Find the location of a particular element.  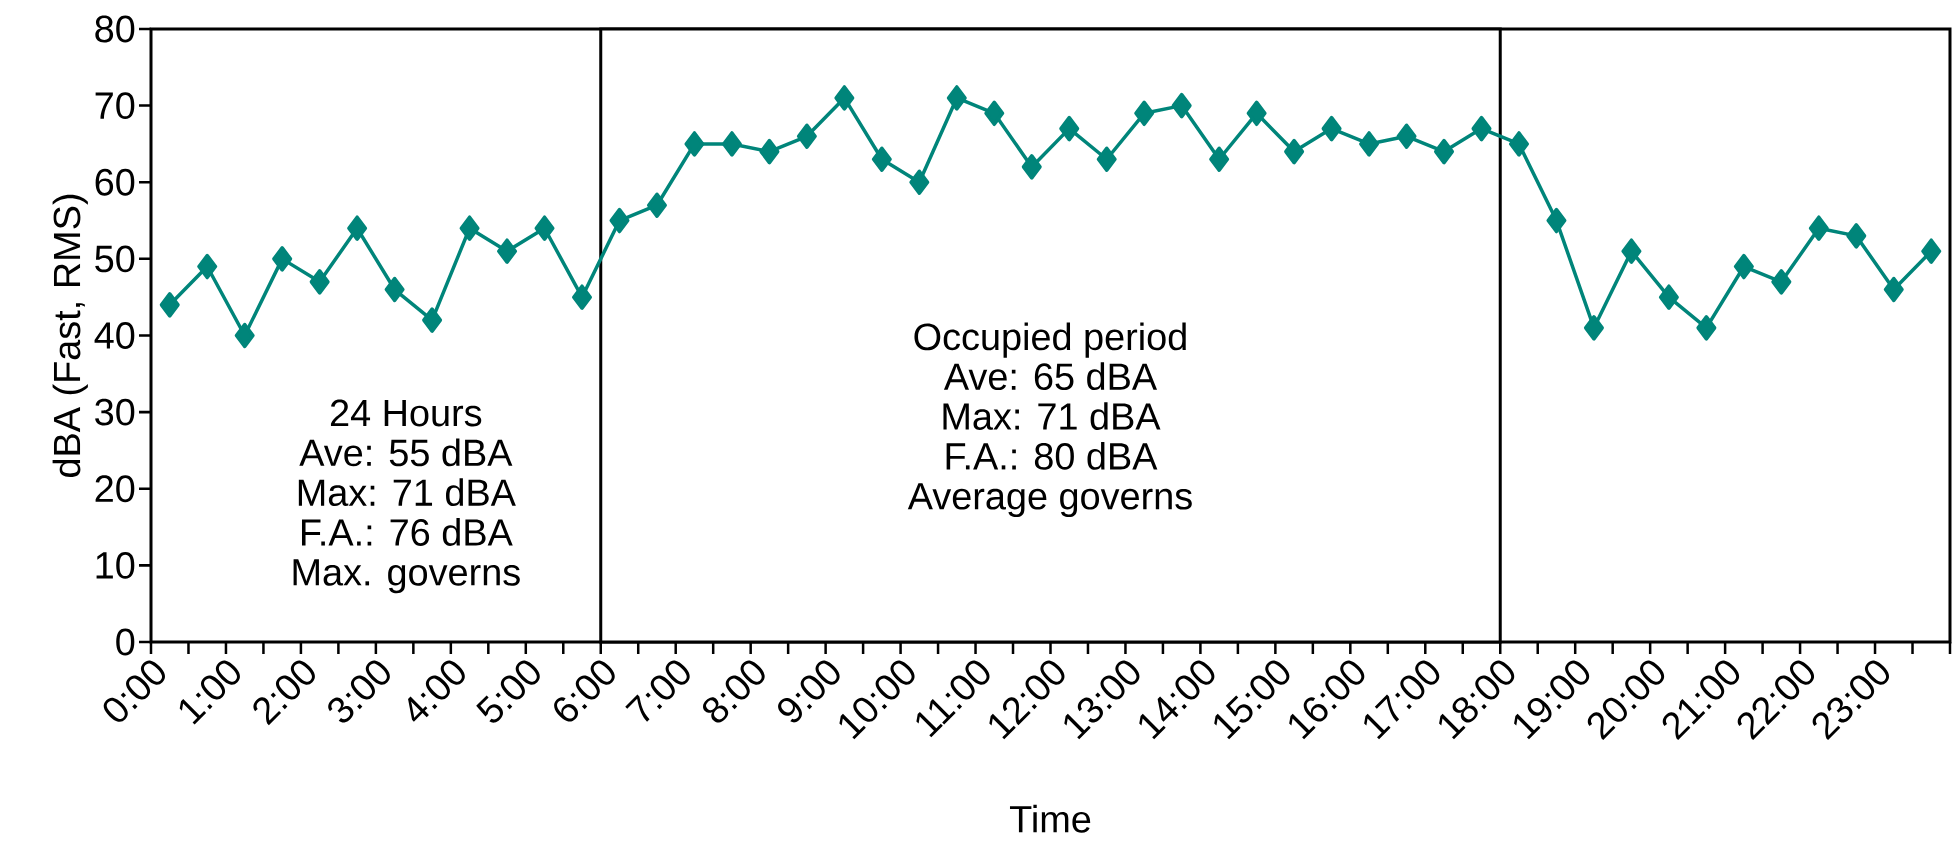

y-tick-label: 80 is located at coordinates (115, 29).